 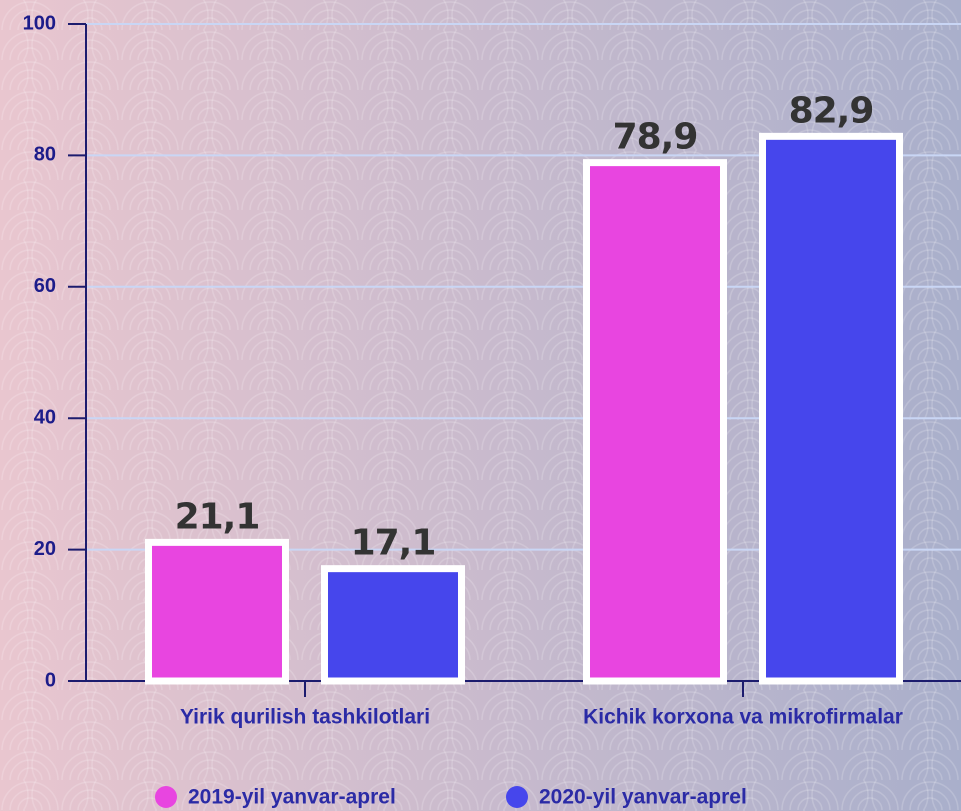 I want to click on value-label: 78,9, so click(x=655, y=137).